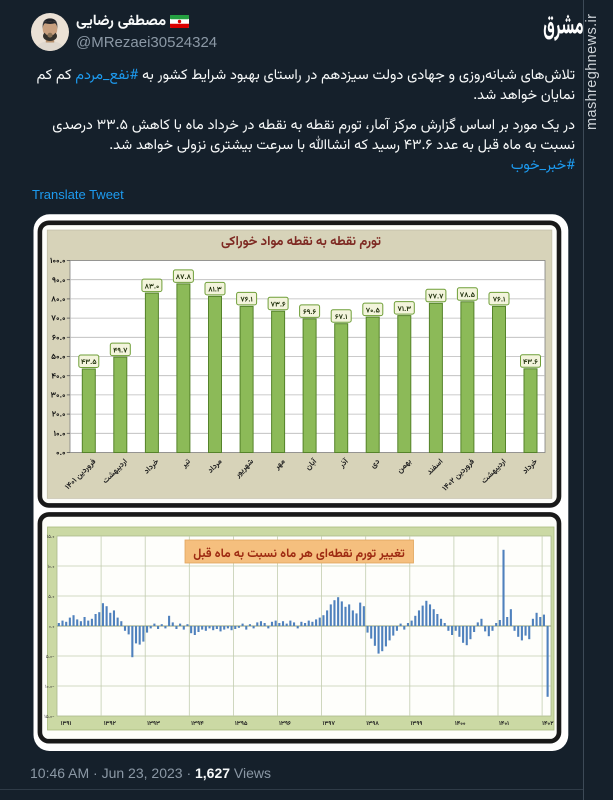 The width and height of the screenshot is (613, 800). I want to click on svg-text: ۷۰.۵, so click(373, 310).